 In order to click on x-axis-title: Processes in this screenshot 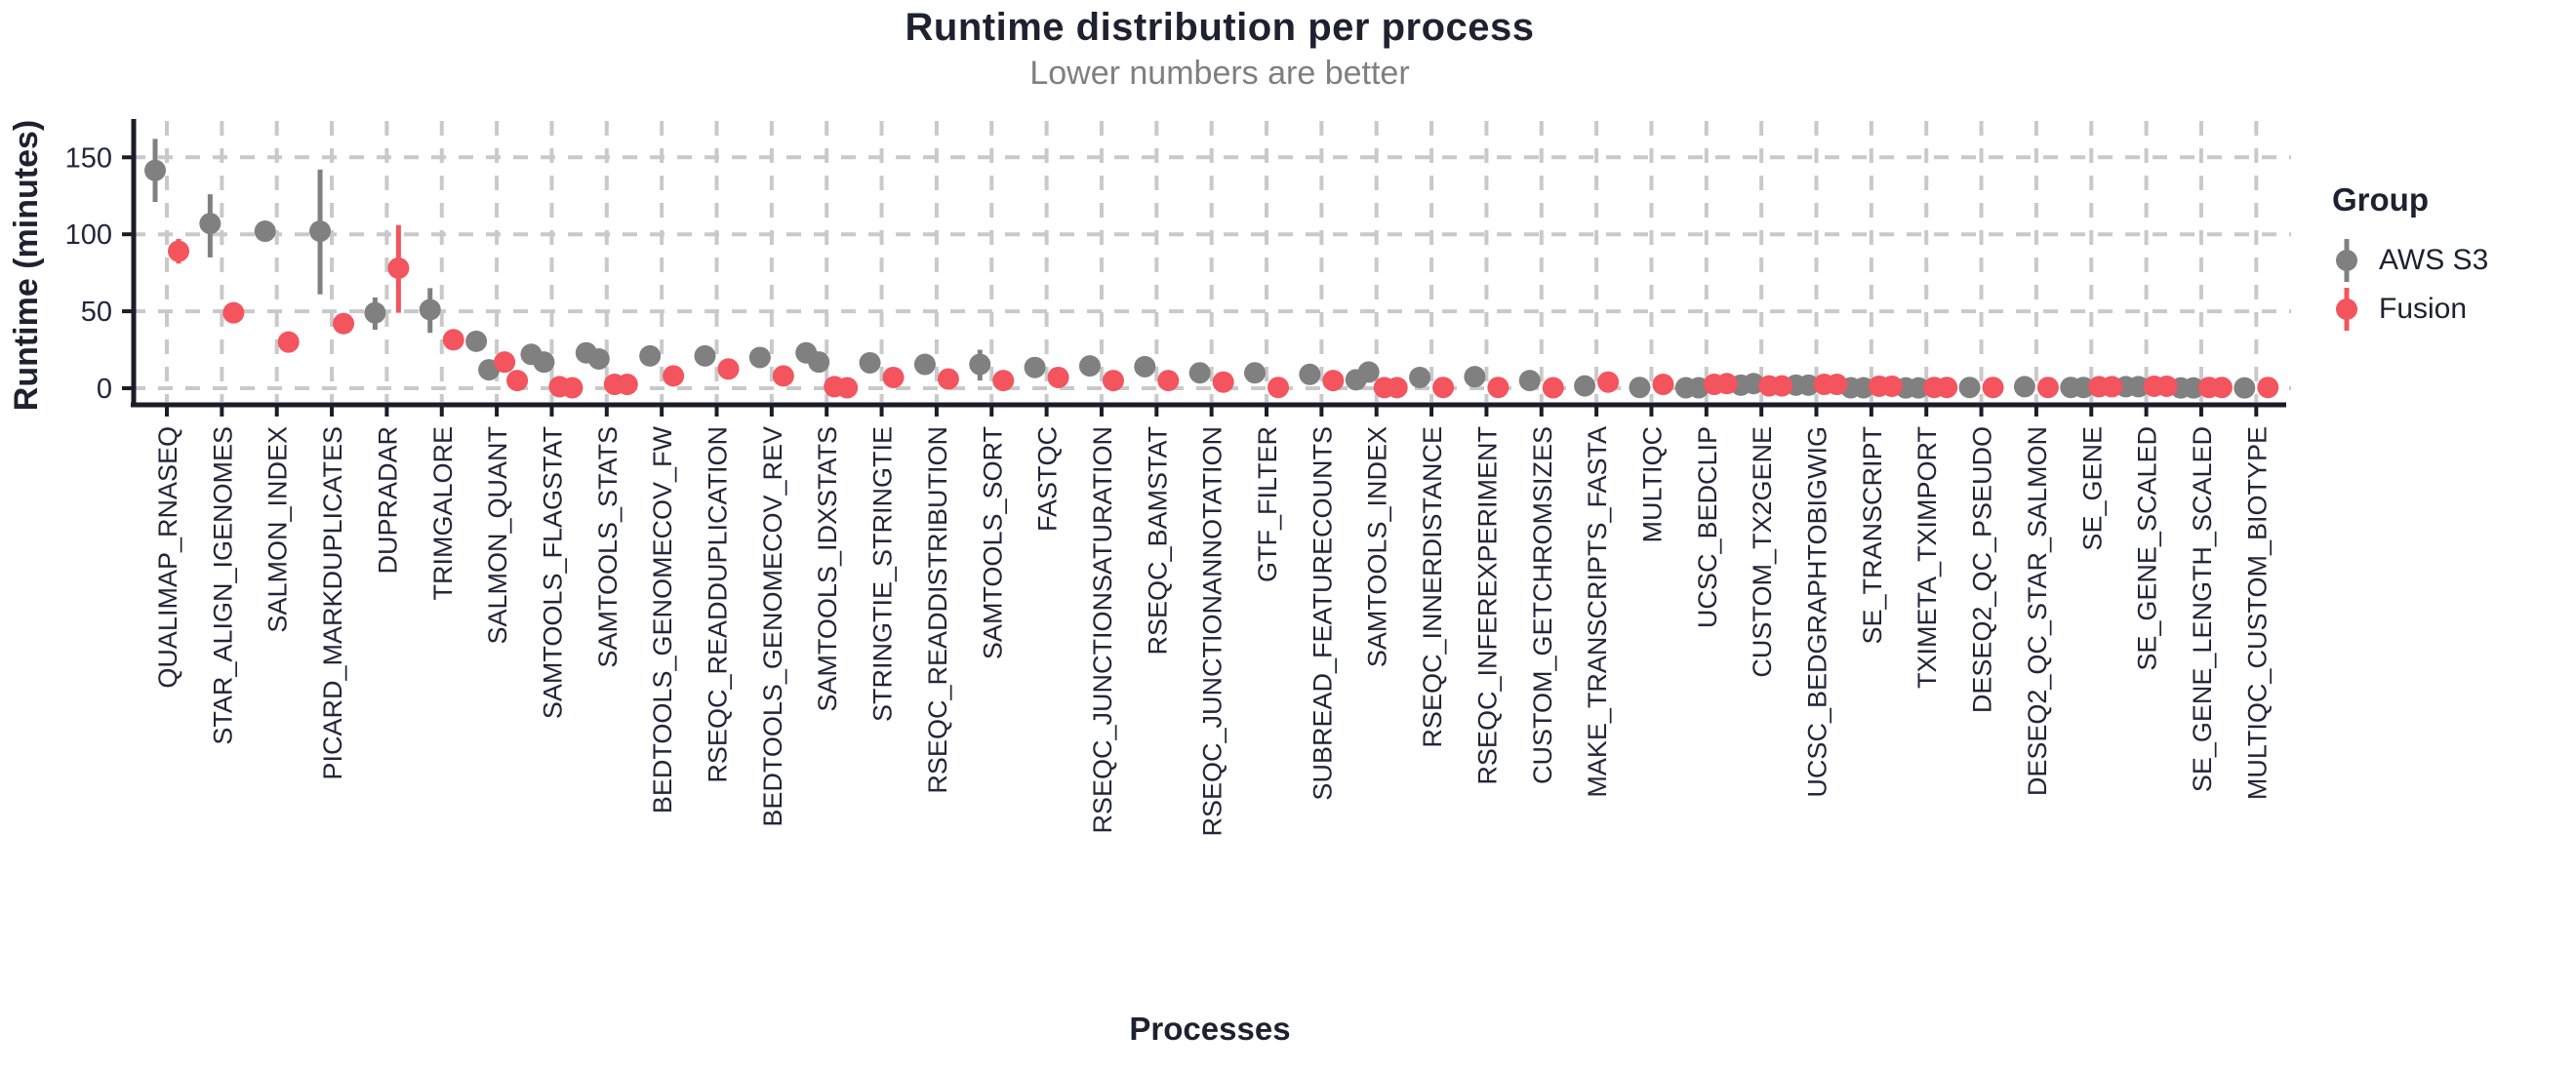, I will do `click(1210, 1029)`.